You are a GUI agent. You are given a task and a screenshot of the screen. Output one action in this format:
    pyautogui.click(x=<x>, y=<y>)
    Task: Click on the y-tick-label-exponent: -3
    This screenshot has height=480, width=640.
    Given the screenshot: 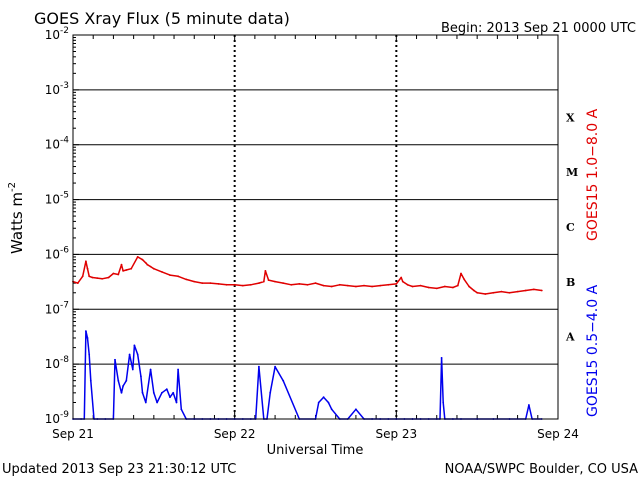 What is the action you would take?
    pyautogui.click(x=64, y=86)
    